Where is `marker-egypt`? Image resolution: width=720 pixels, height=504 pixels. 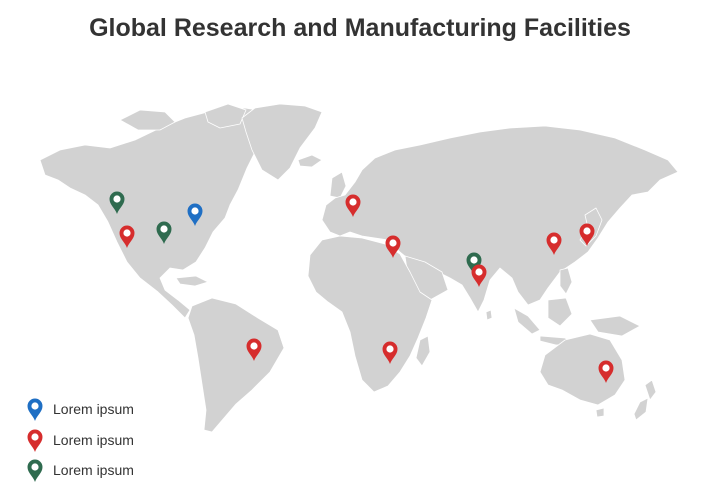 marker-egypt is located at coordinates (393, 247).